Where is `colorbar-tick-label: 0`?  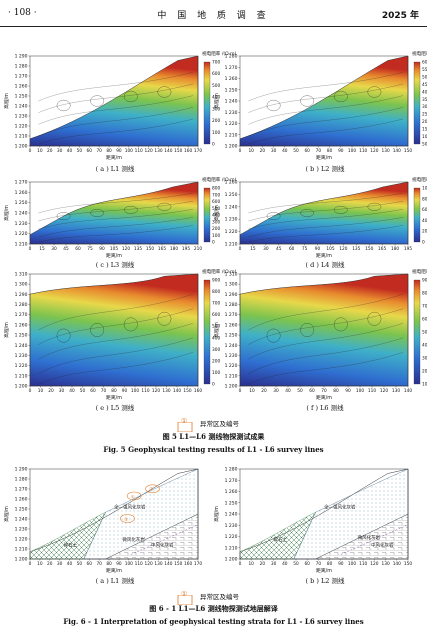 colorbar-tick-label: 0 is located at coordinates (213, 385).